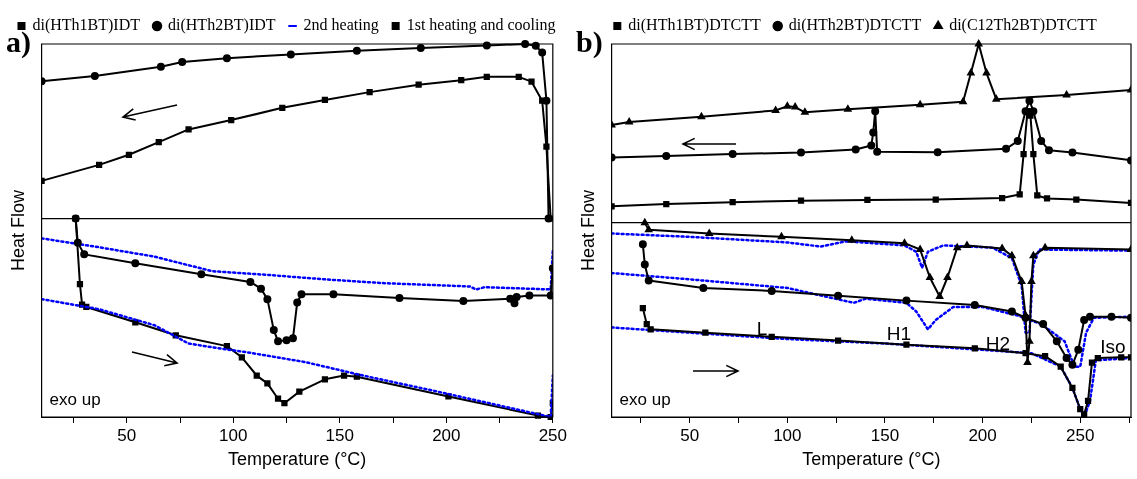 The width and height of the screenshot is (1137, 479). I want to click on legend-label: di(HTh2BT)DTCTT, so click(855, 25).